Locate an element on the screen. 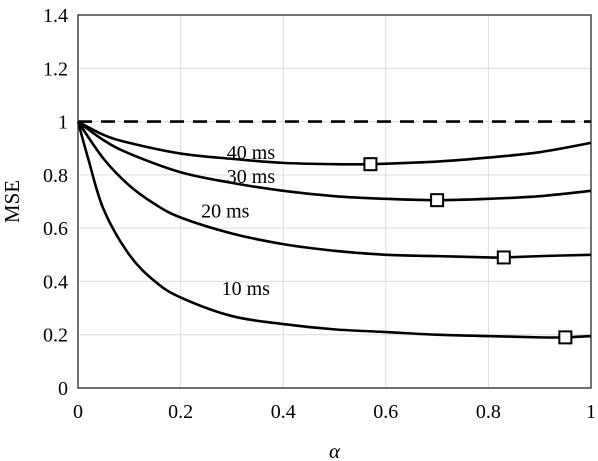 The height and width of the screenshot is (461, 598). x-tick-label: 0.6 is located at coordinates (385, 412).